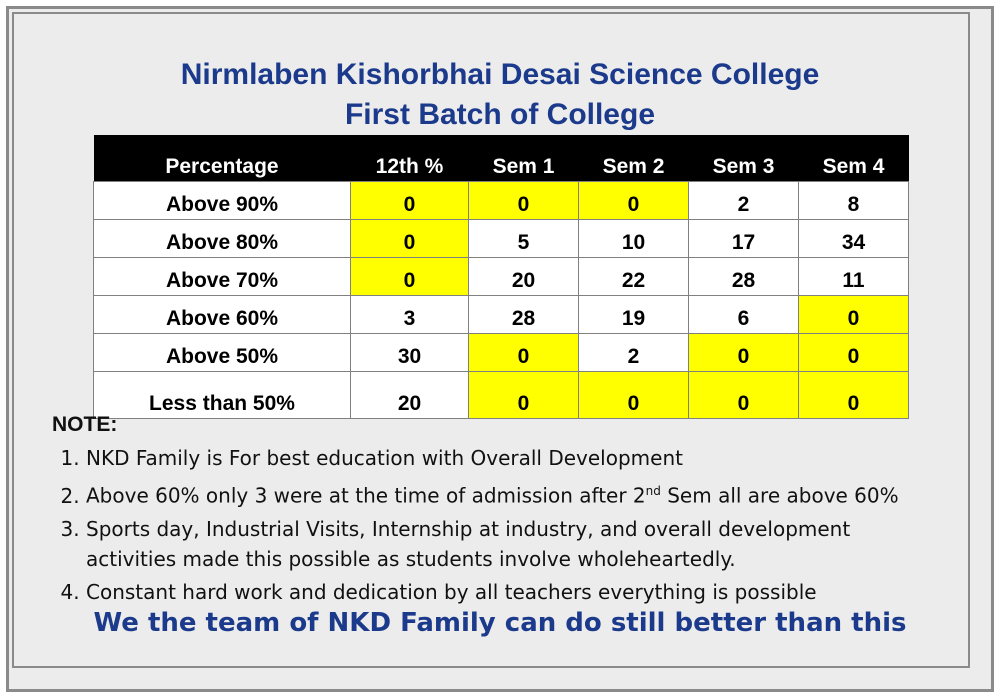 The height and width of the screenshot is (699, 1000). I want to click on batch-subtitle: First Batch of College, so click(500, 114).